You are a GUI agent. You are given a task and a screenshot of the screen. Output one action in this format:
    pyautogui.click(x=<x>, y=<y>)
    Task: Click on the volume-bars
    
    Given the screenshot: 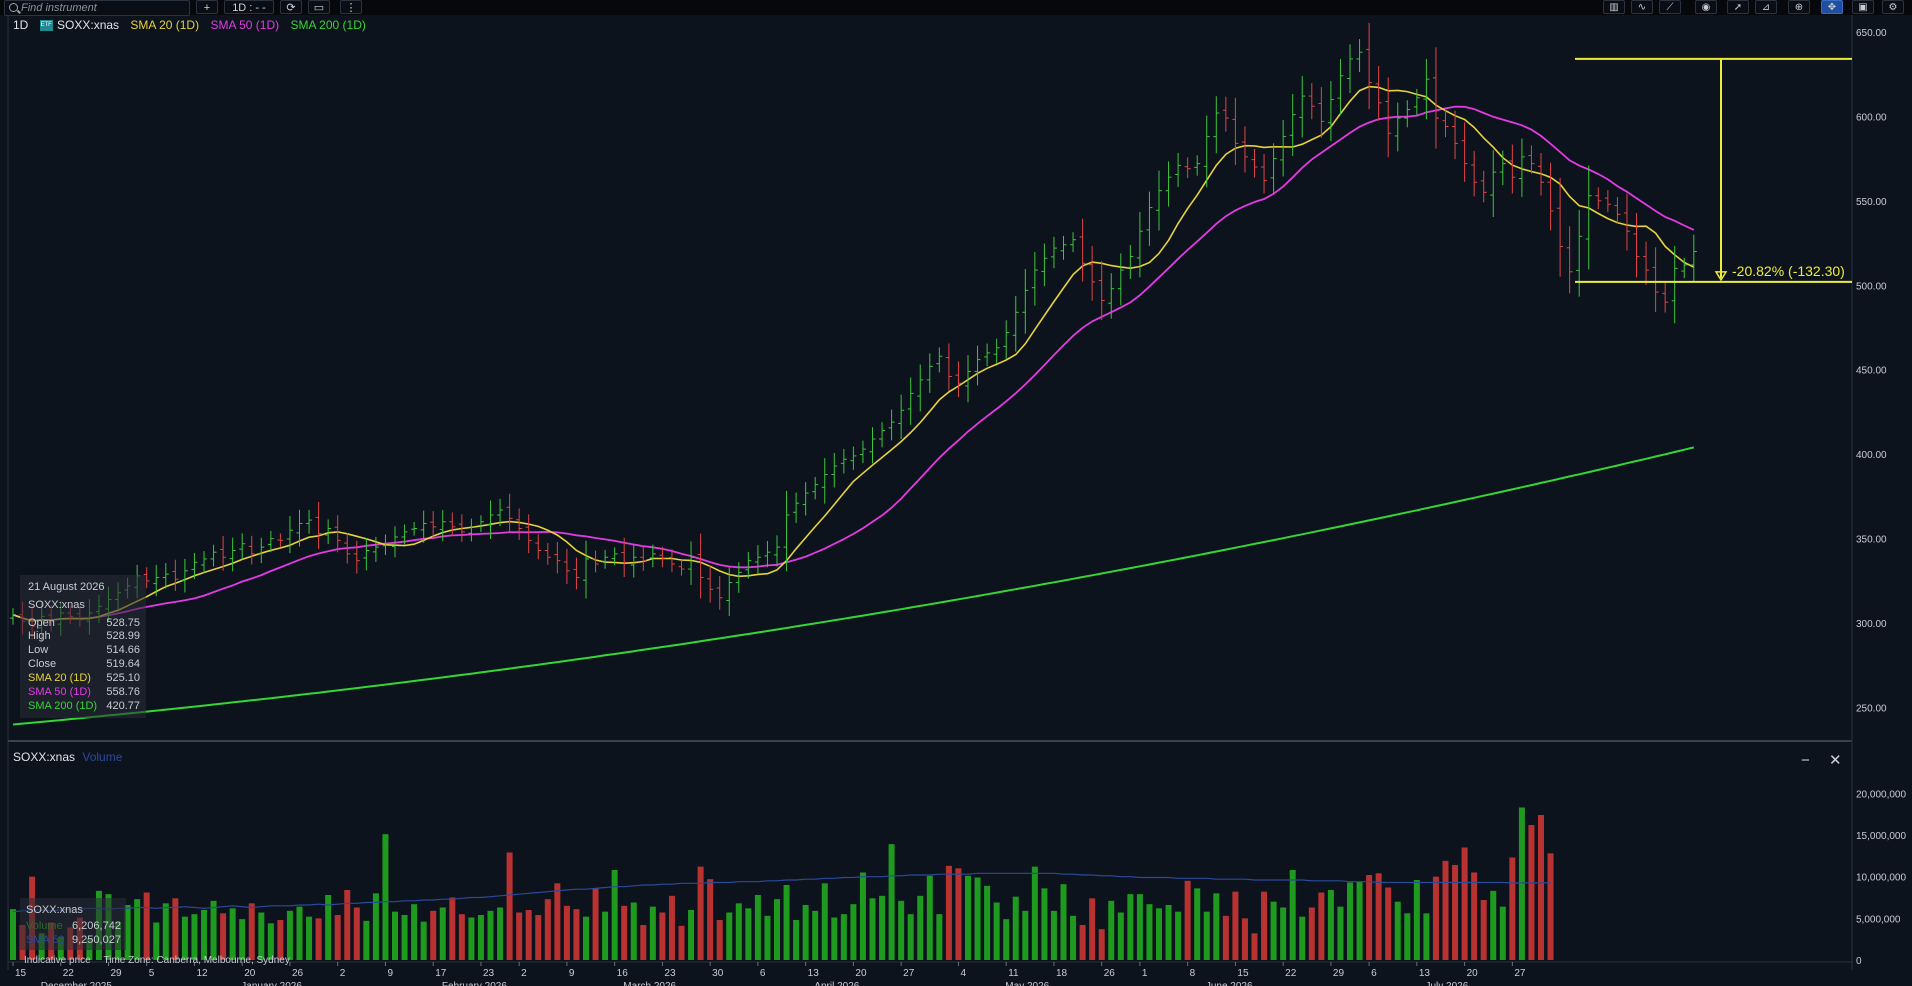 What is the action you would take?
    pyautogui.click(x=782, y=883)
    